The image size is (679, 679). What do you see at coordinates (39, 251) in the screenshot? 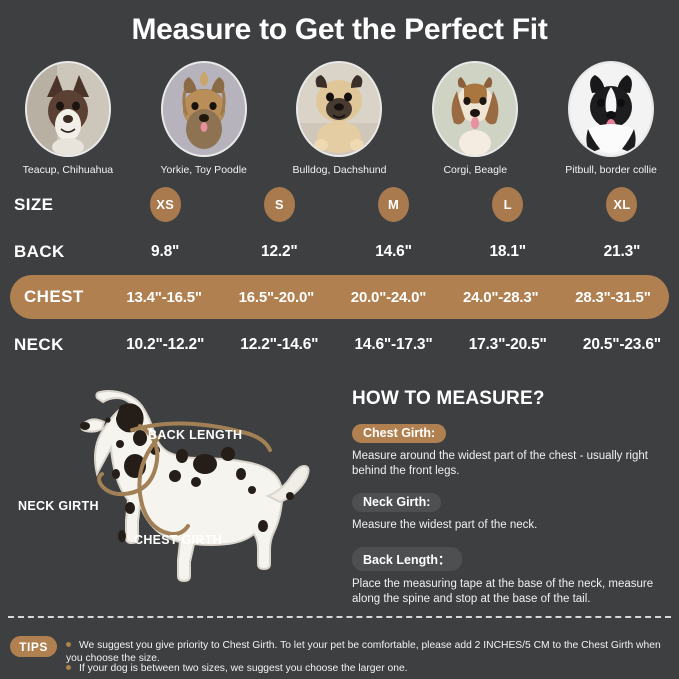
I see `row-label-back: BACK` at bounding box center [39, 251].